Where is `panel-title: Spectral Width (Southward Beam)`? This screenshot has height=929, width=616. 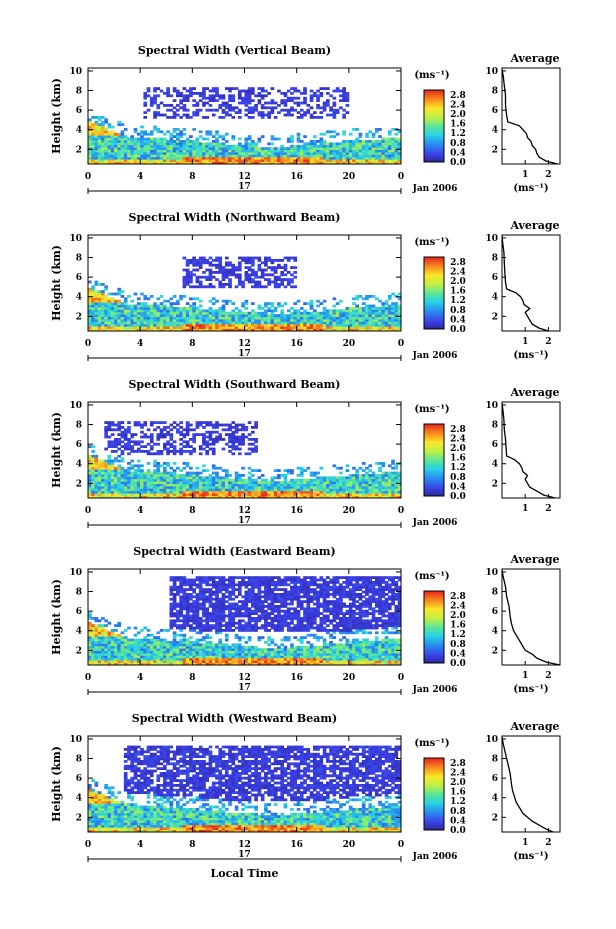
panel-title: Spectral Width (Southward Beam) is located at coordinates (234, 384).